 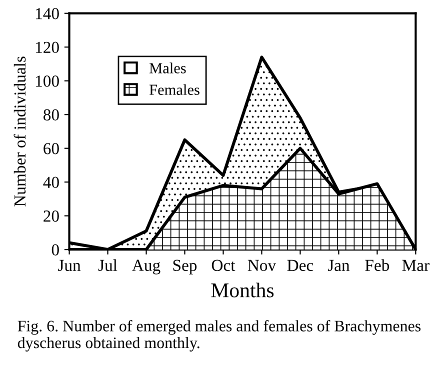 I want to click on y-tick-label: 80, so click(x=51, y=115).